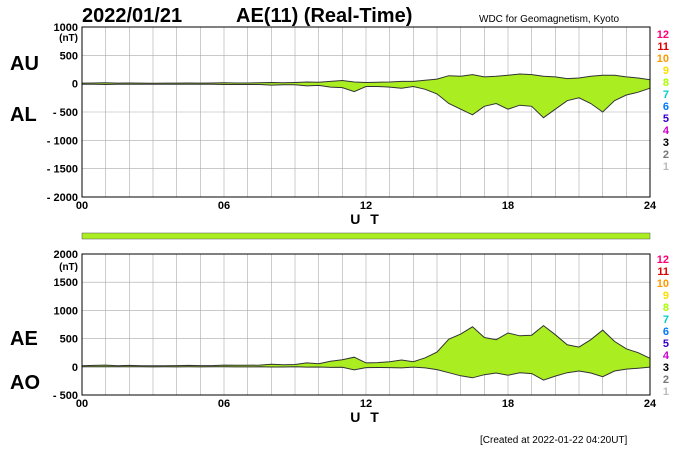 Image resolution: width=700 pixels, height=450 pixels. I want to click on activity-bar, so click(366, 236).